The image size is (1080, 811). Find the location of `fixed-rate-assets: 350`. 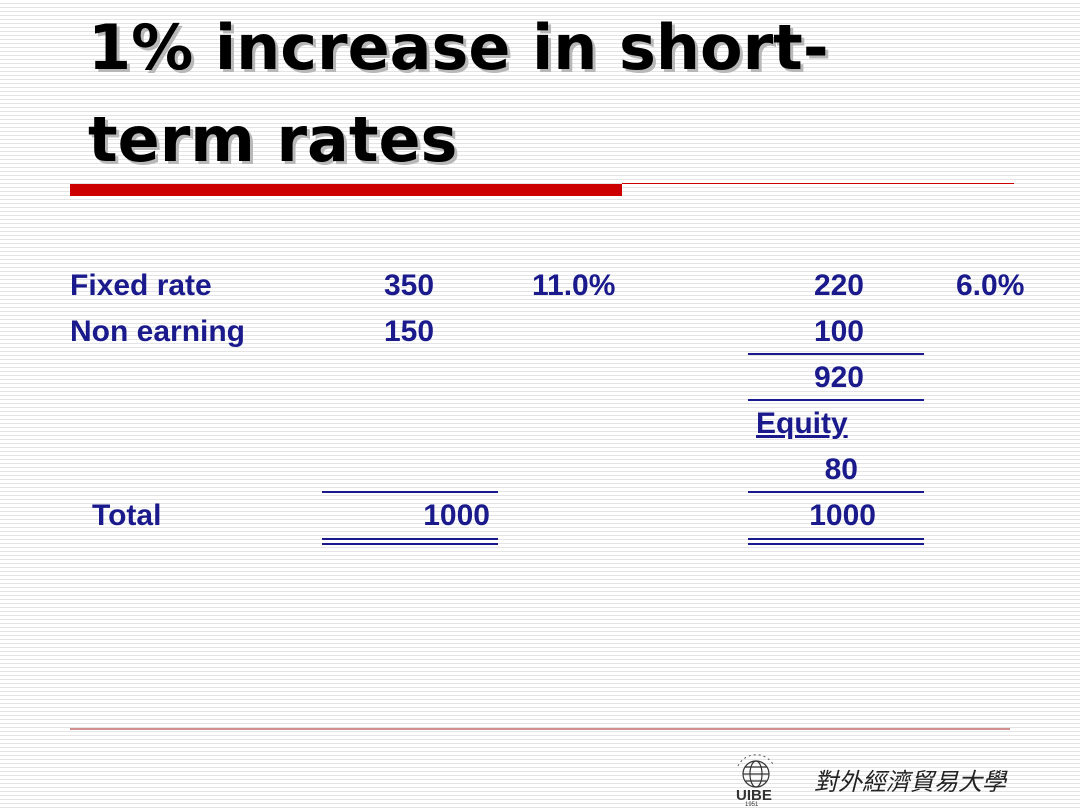

fixed-rate-assets: 350 is located at coordinates (409, 285).